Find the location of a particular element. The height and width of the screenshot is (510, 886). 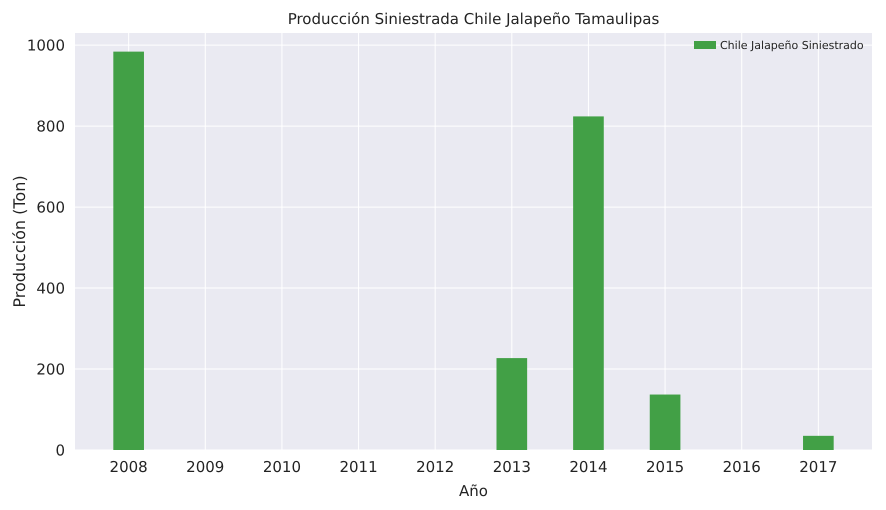

x-tick-label: 2017 is located at coordinates (818, 467).